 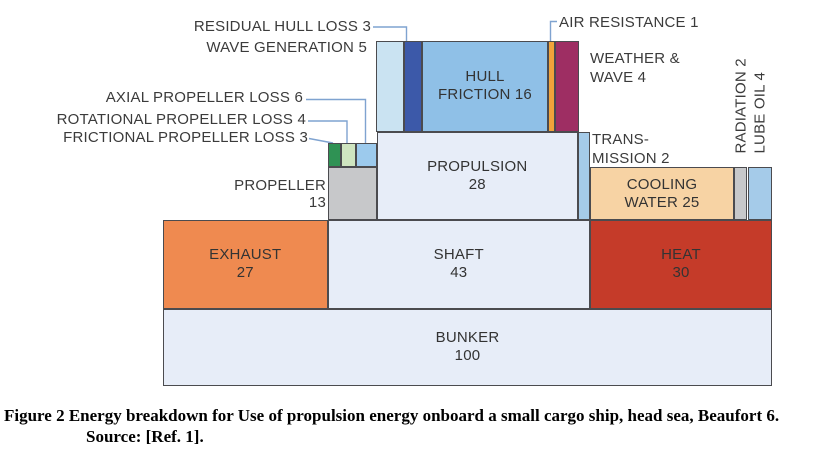 What do you see at coordinates (621, 139) in the screenshot?
I see `transmission-line1: TRANS-` at bounding box center [621, 139].